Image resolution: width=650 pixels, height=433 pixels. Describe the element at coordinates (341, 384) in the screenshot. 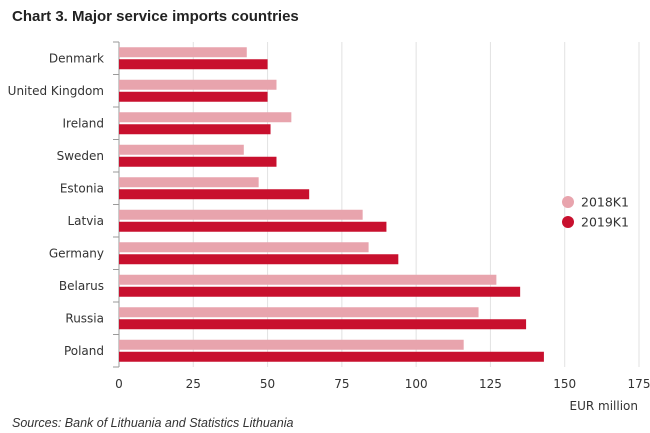

I see `x-tick-label: 75` at that location.